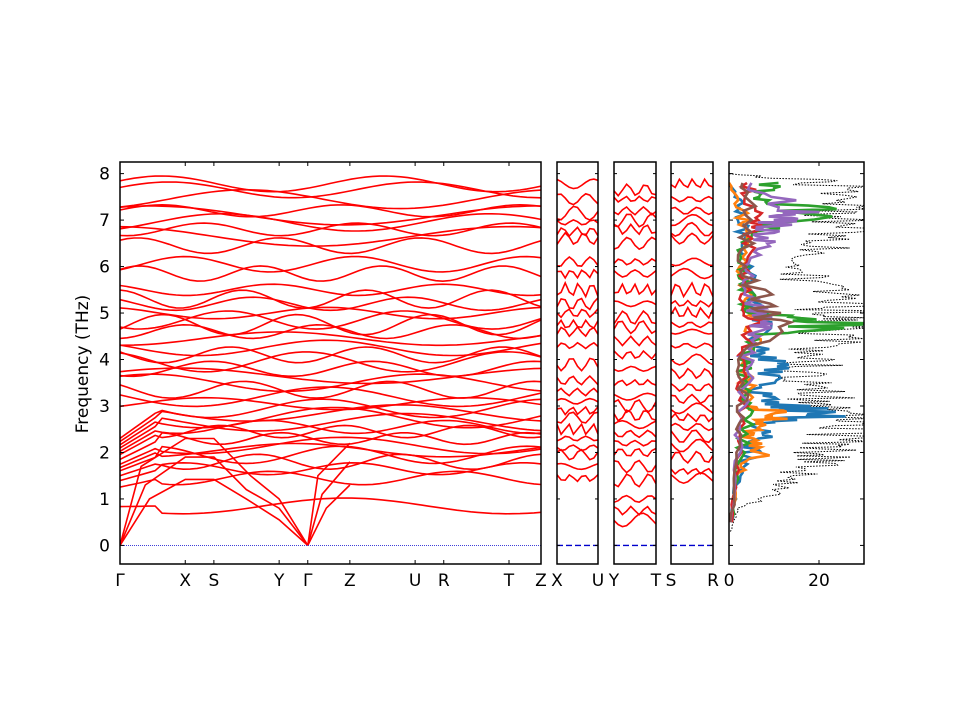  Describe the element at coordinates (729, 581) in the screenshot. I see `x-tick-label: 0` at that location.